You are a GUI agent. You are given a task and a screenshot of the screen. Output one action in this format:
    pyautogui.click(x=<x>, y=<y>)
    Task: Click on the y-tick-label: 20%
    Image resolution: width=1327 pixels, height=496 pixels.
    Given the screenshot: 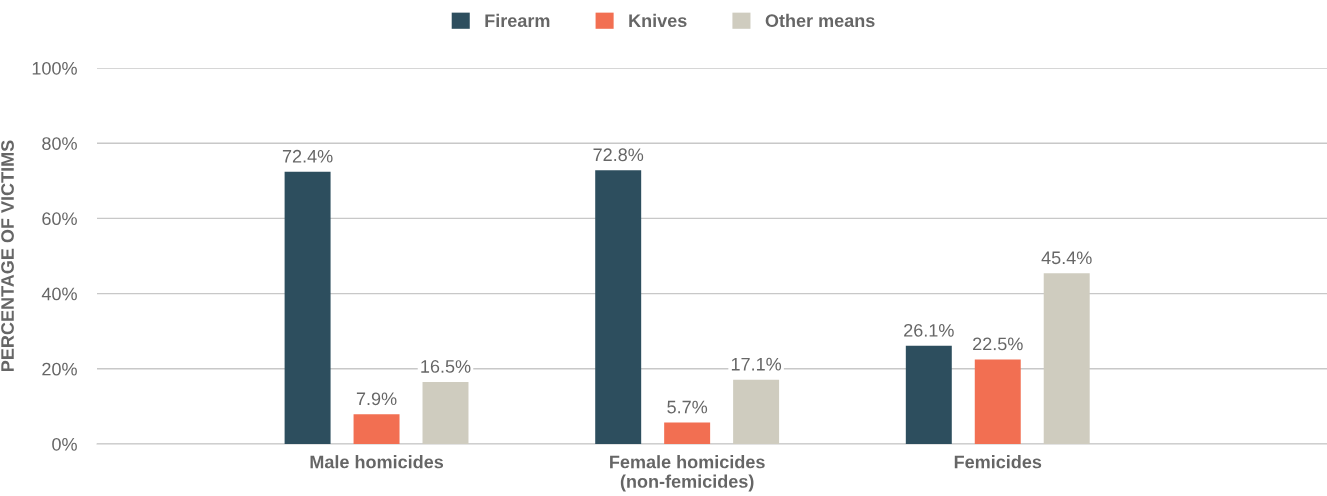 What is the action you would take?
    pyautogui.click(x=59, y=369)
    